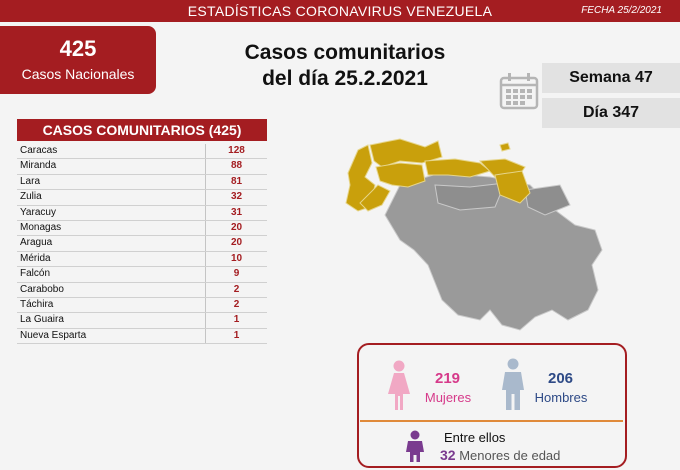 The width and height of the screenshot is (680, 470). What do you see at coordinates (621, 10) in the screenshot?
I see `report-date: FECHA 25/2/2021` at bounding box center [621, 10].